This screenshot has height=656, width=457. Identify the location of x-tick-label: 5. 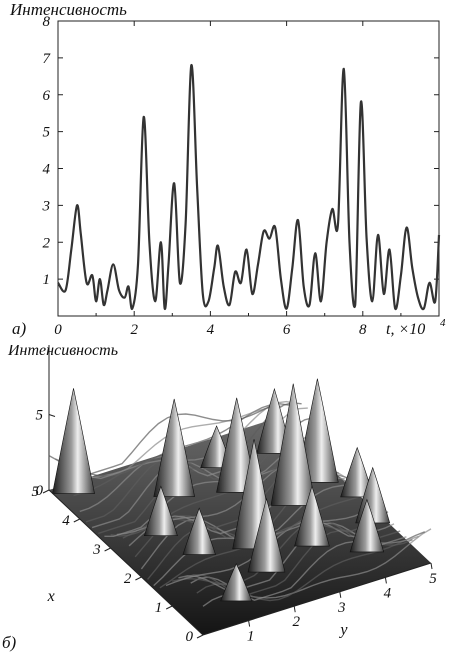
(36, 492).